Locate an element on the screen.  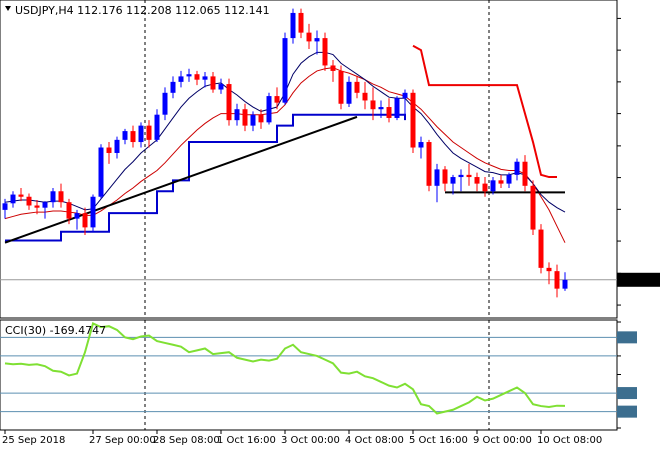
time-tick-label: 1 Oct 16:00 is located at coordinates (246, 440).